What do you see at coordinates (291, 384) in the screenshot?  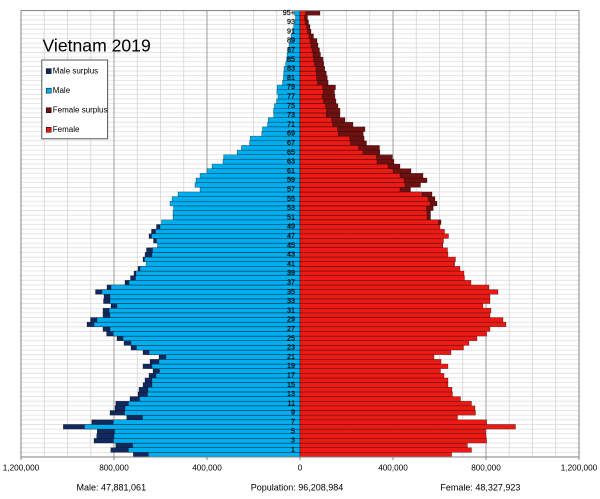 I see `svg-text: 15` at bounding box center [291, 384].